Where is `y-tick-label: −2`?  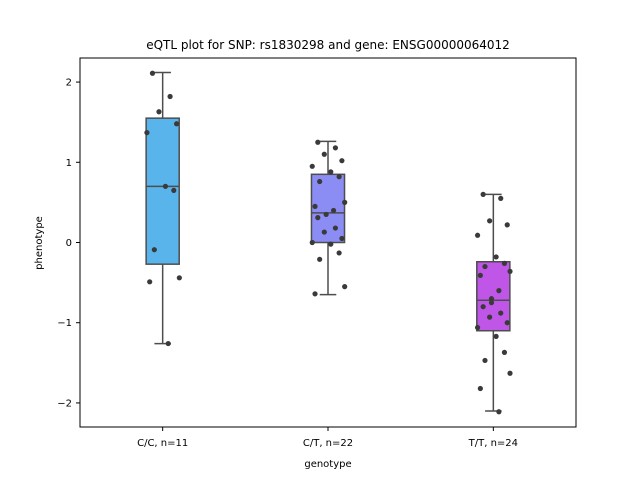
y-tick-label: −2 is located at coordinates (64, 403).